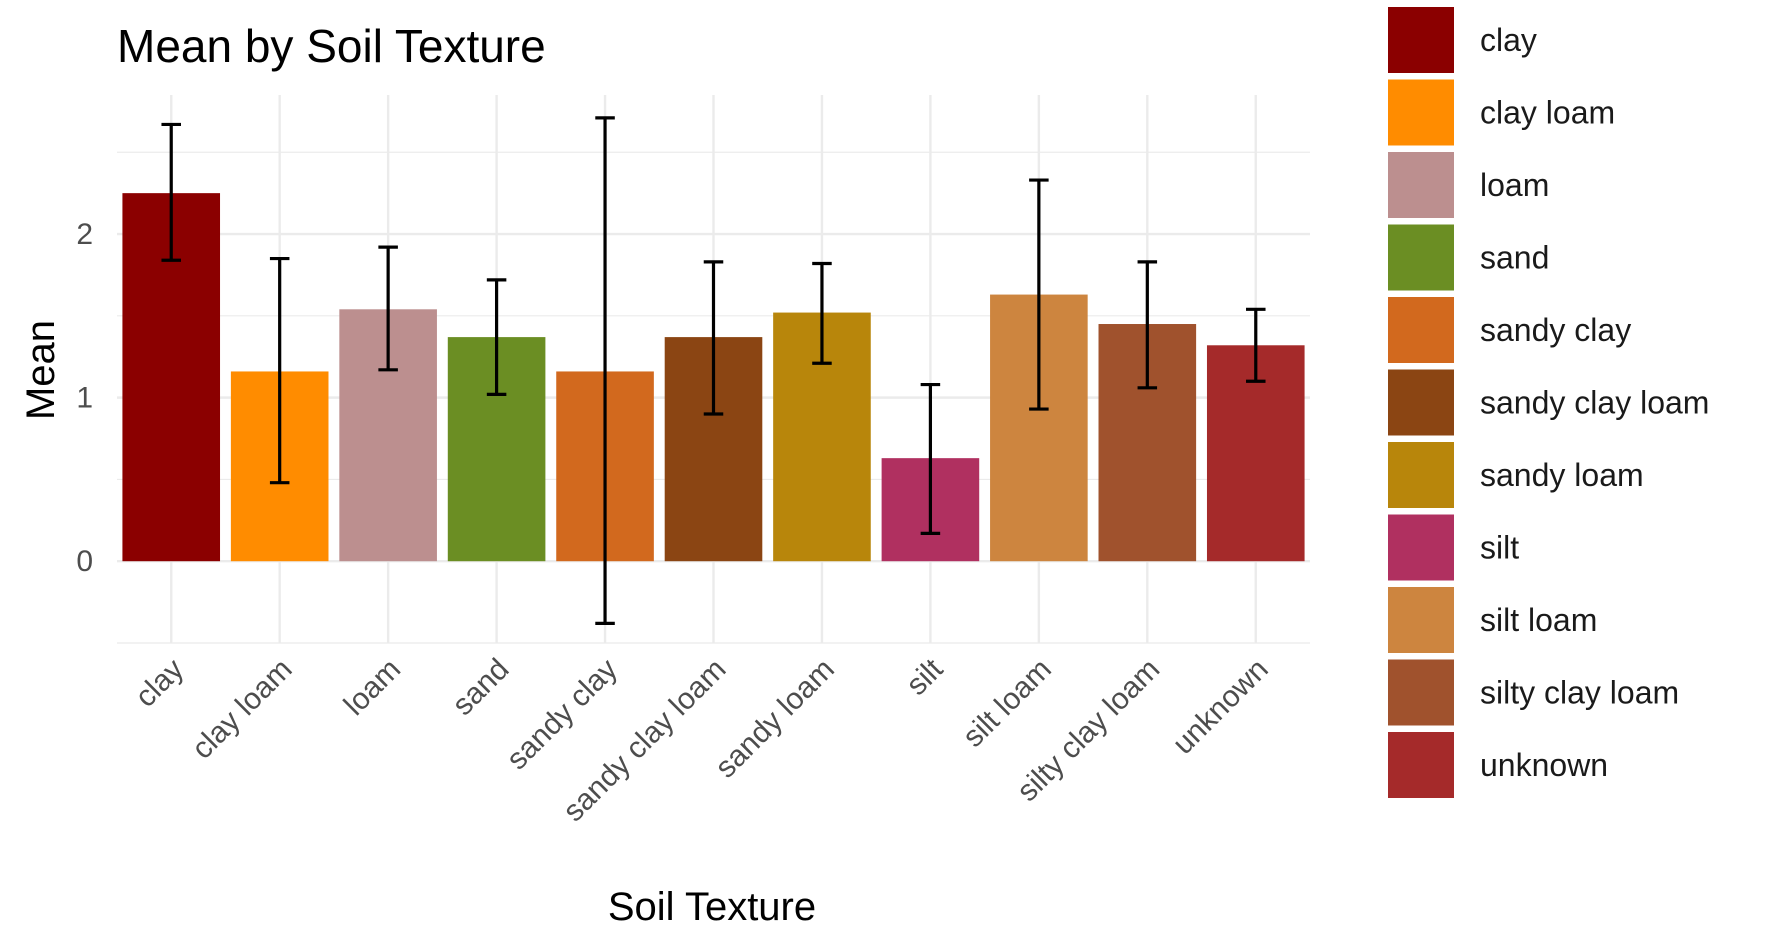 Image resolution: width=1771 pixels, height=944 pixels. I want to click on legend-label: clay loam, so click(1547, 113).